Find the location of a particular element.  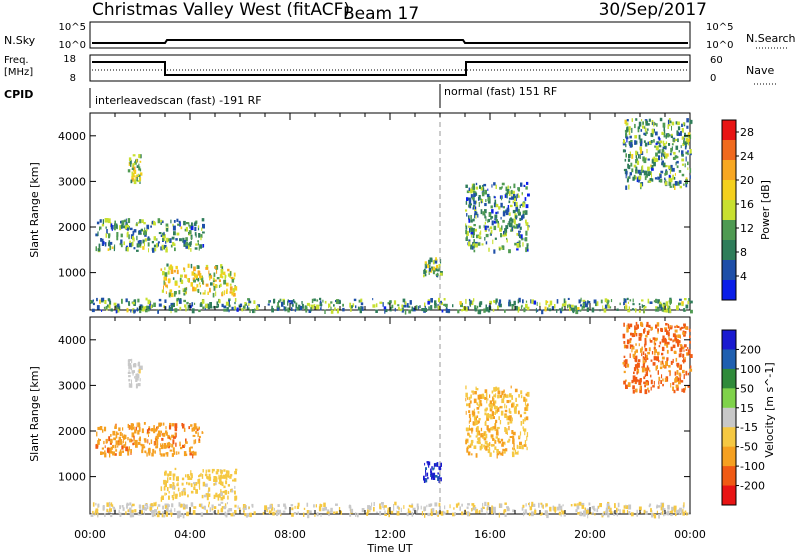

power-ylabel: Slant Range [km] is located at coordinates (34, 210).